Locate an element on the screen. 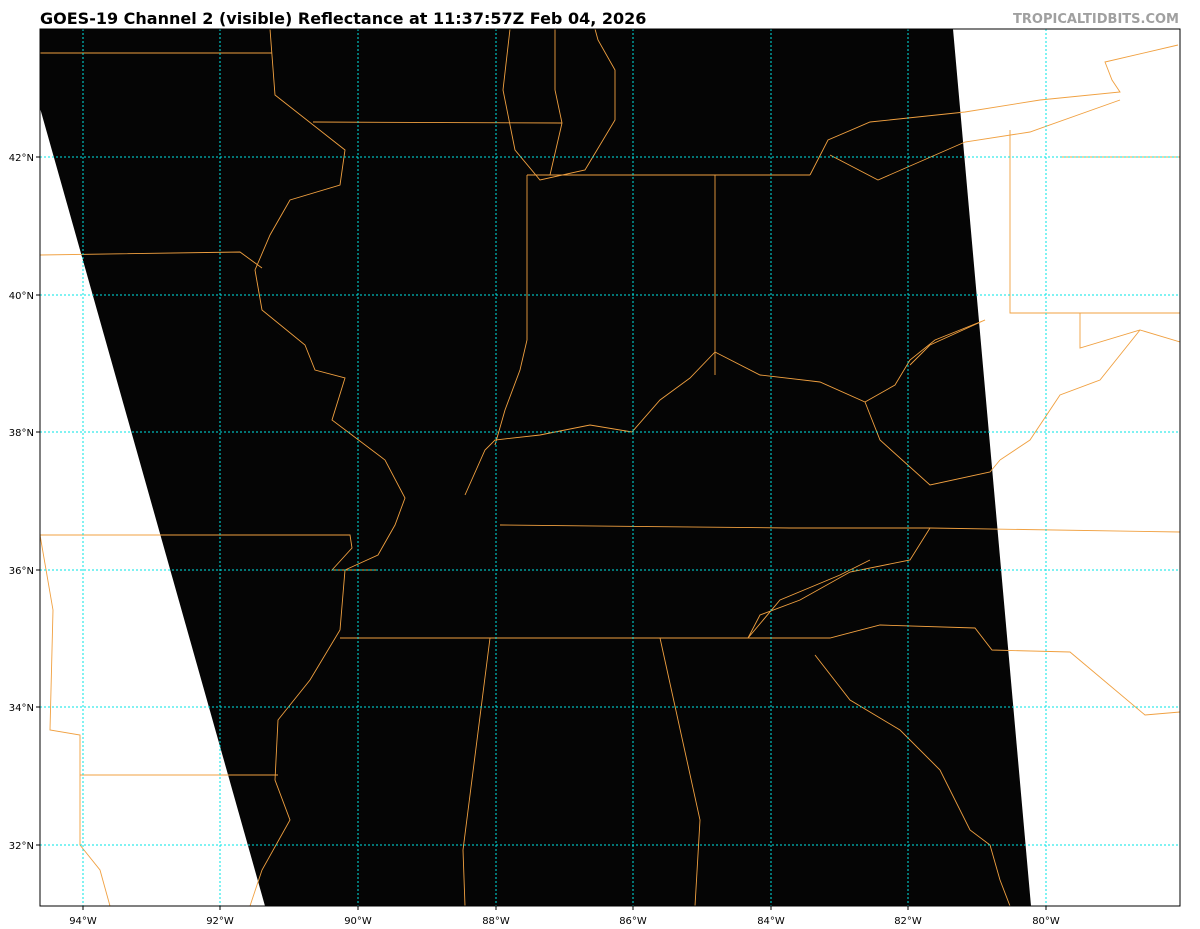 This screenshot has width=1200, height=929. lon-tick-label: 90°W is located at coordinates (358, 921).